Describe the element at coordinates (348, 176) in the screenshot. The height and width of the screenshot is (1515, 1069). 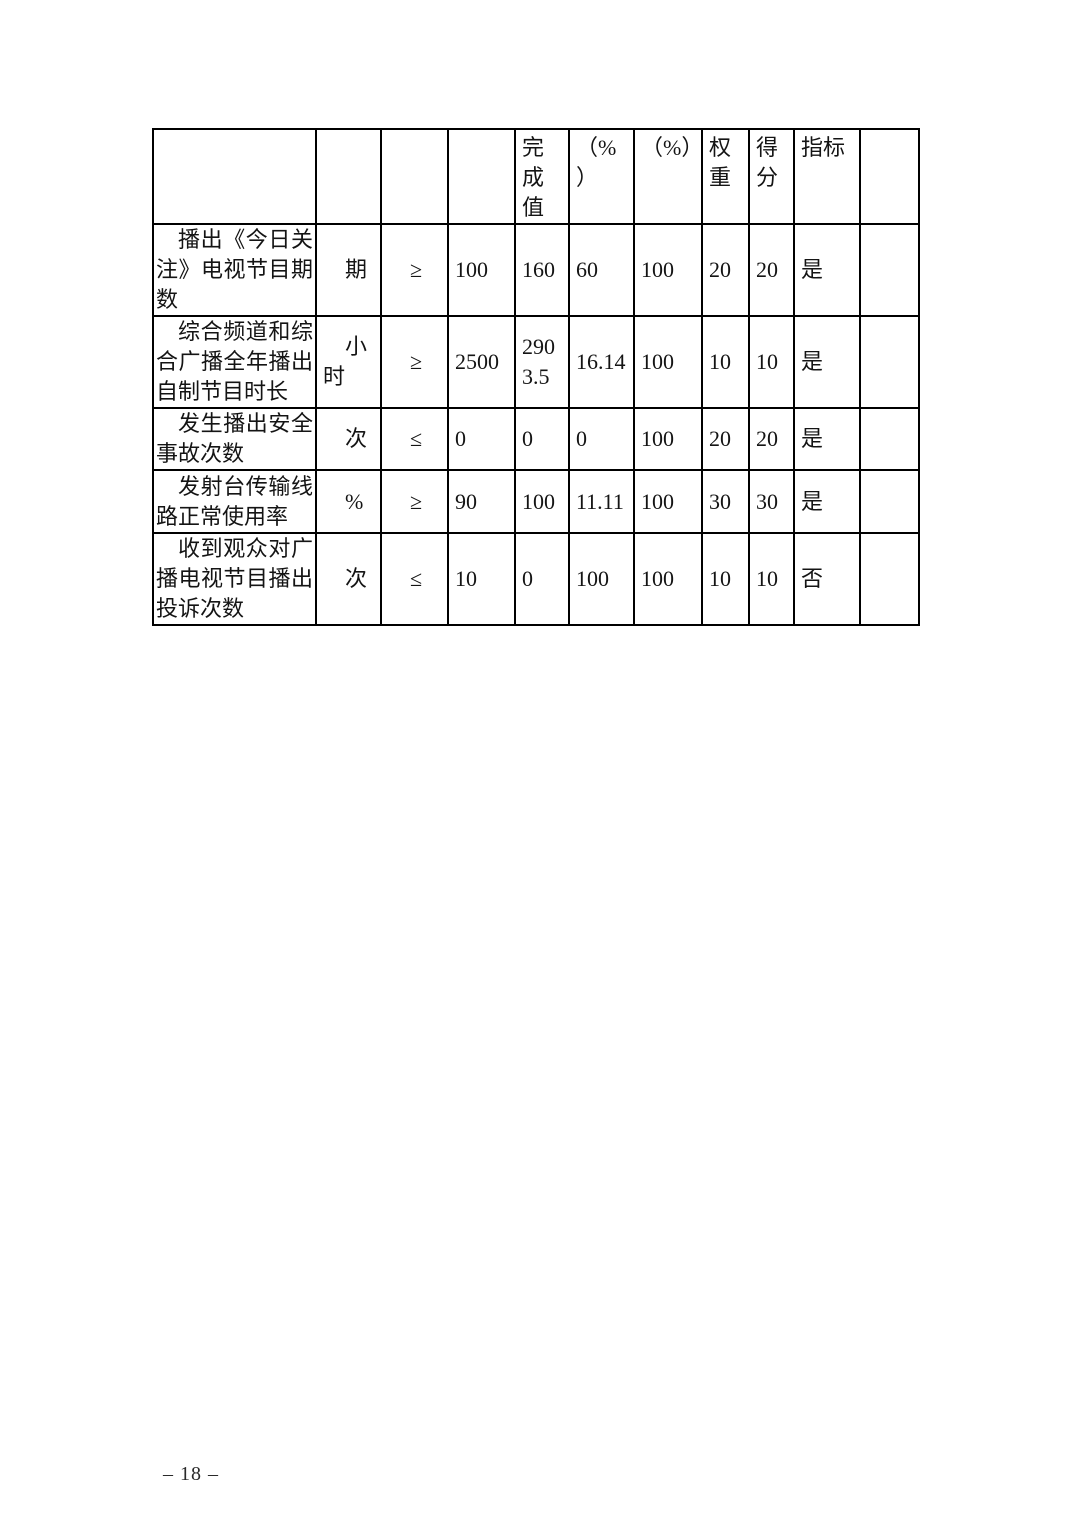
I see `header-cell-unit` at that location.